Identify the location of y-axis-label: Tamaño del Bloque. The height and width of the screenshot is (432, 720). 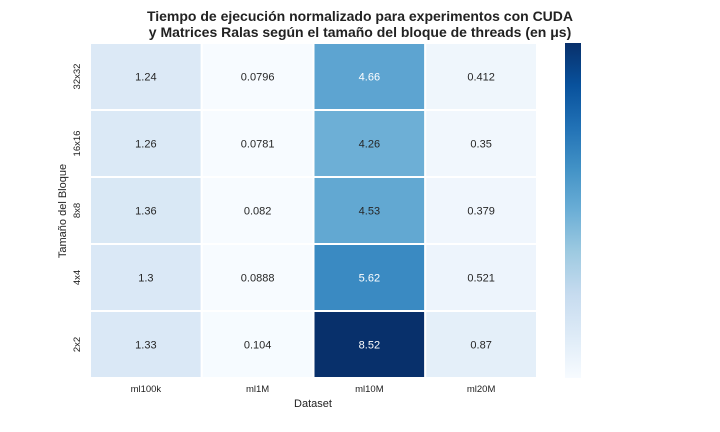
(63, 211).